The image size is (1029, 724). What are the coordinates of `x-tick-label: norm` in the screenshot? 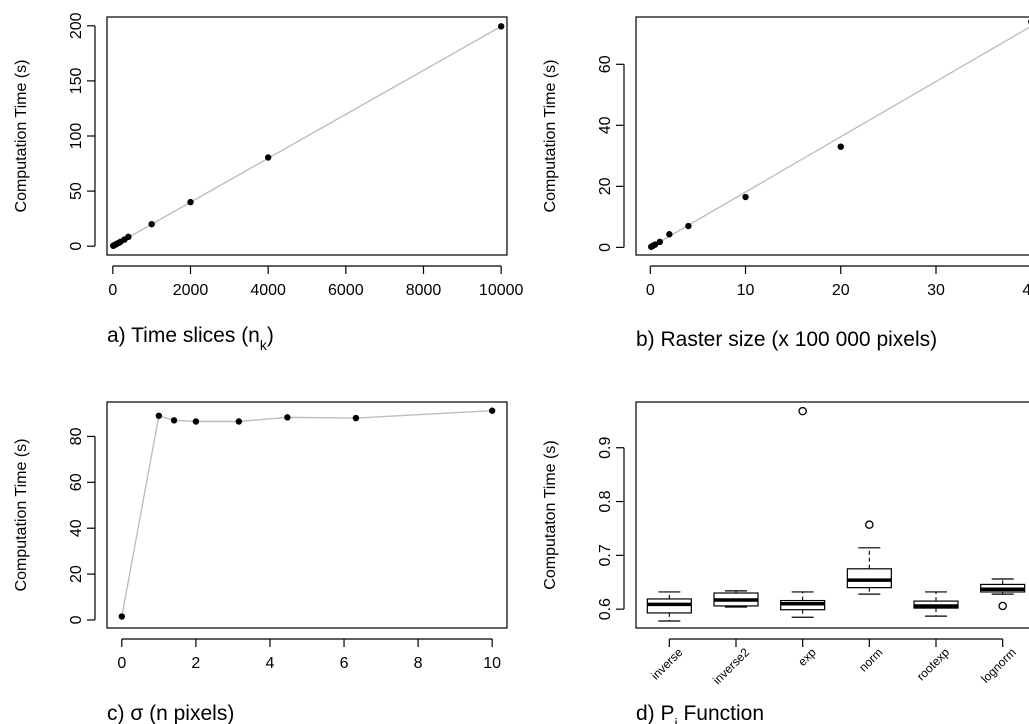 It's located at (870, 659).